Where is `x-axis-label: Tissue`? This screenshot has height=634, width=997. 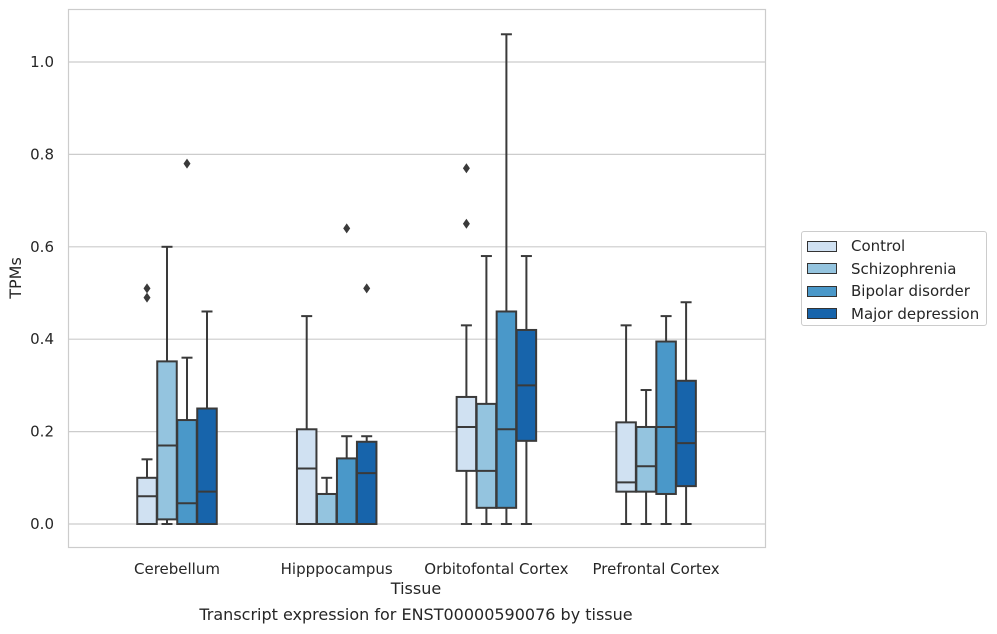 x-axis-label: Tissue is located at coordinates (415, 588).